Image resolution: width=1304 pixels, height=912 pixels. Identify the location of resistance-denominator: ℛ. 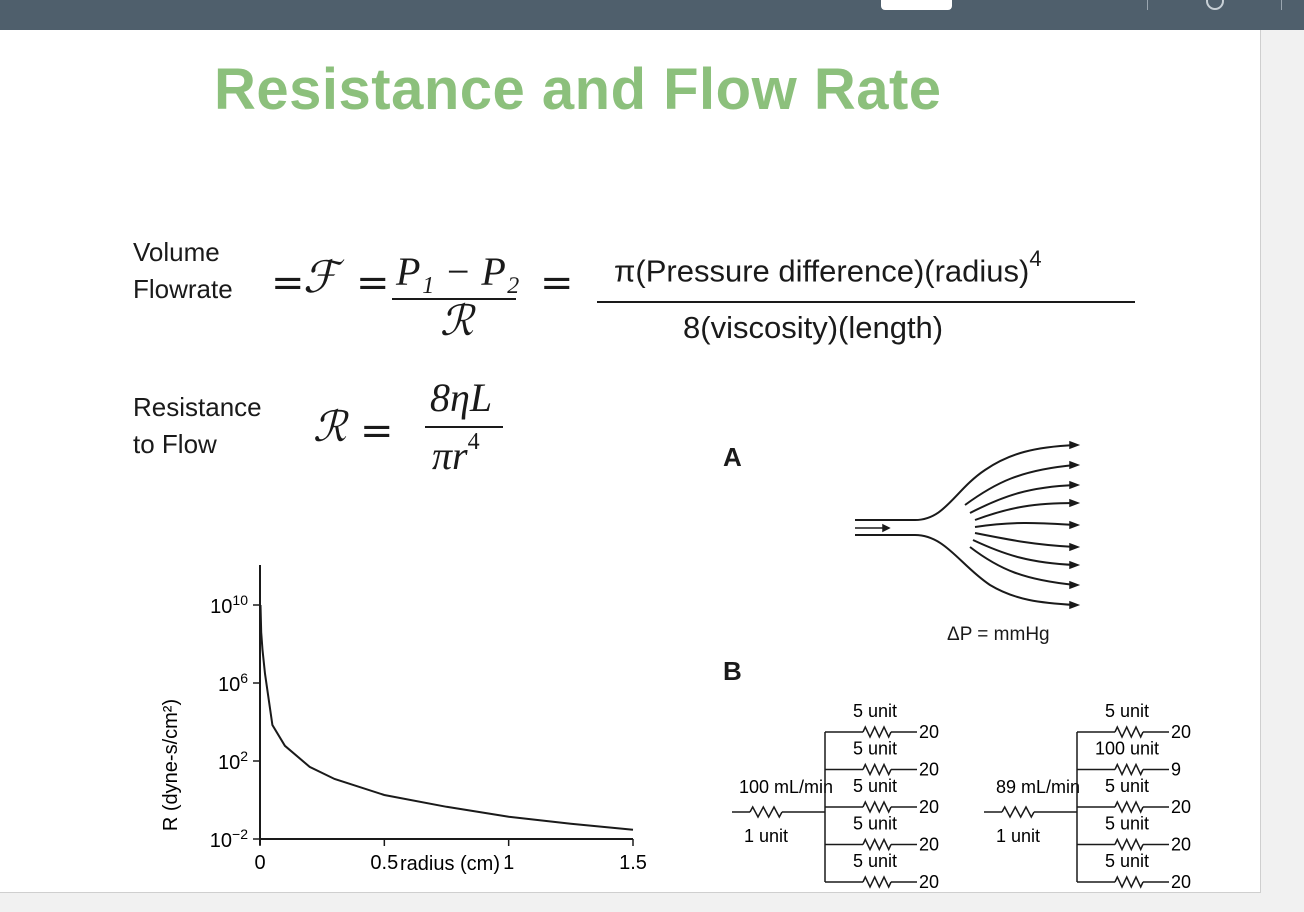
(457, 320).